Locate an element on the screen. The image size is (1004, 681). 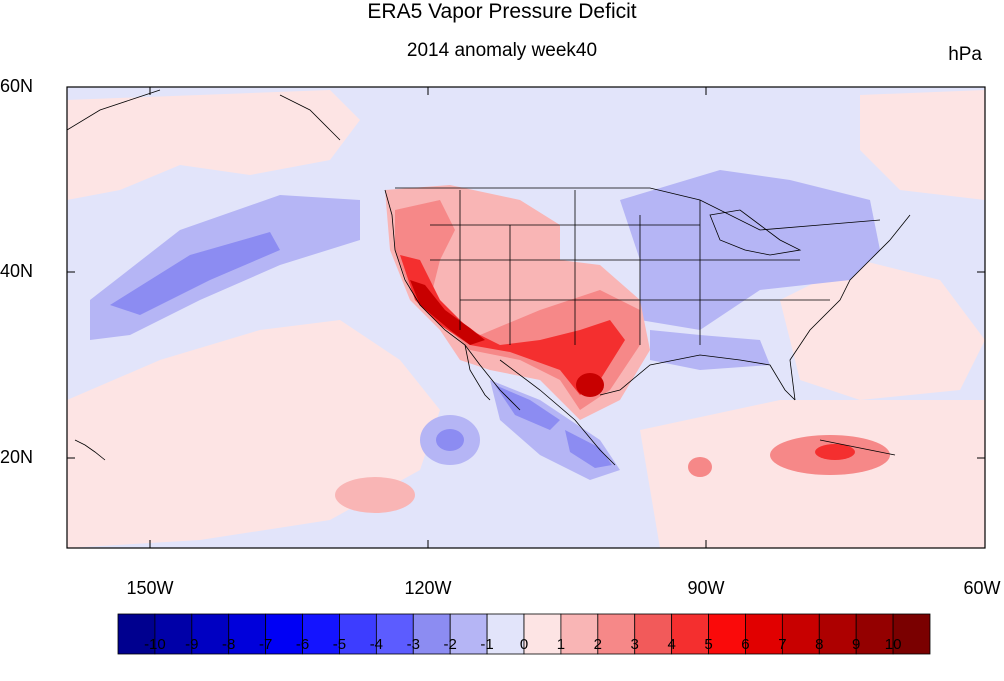
colorbar-tick-label: 6 is located at coordinates (745, 644).